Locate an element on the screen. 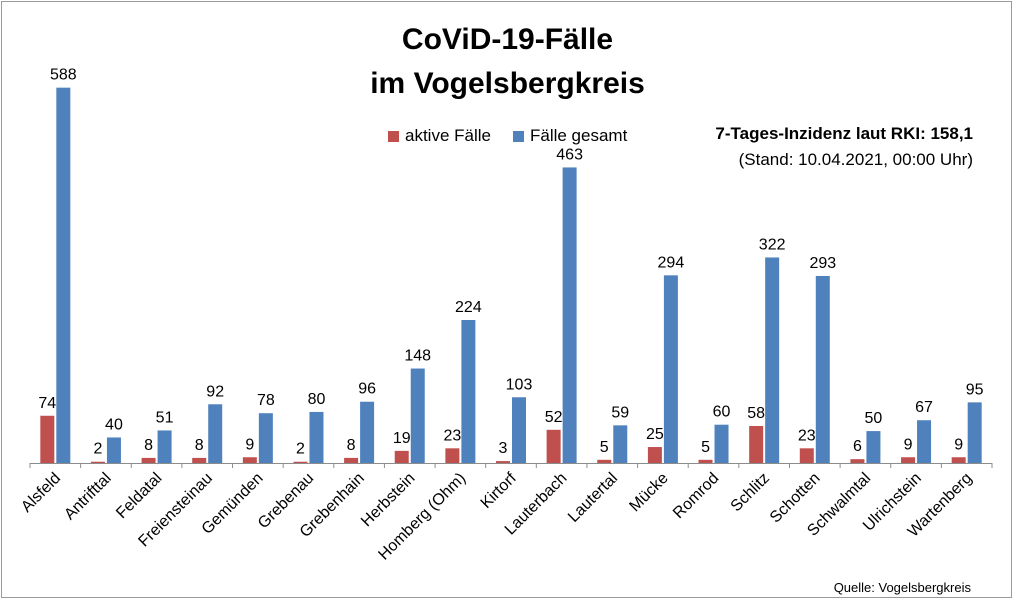 The width and height of the screenshot is (1015, 601). x-tick-label: Antrifttal is located at coordinates (88, 497).